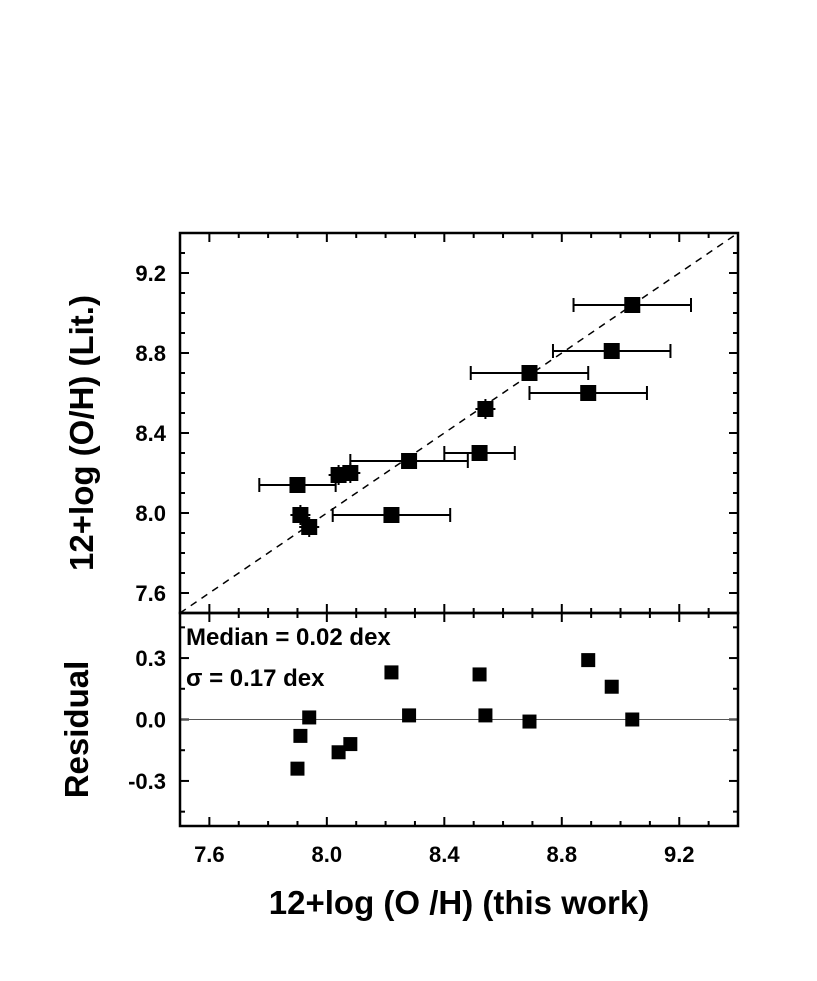  I want to click on top-y-axis-title: 12+log (O/H) (Lit.), so click(81, 433).